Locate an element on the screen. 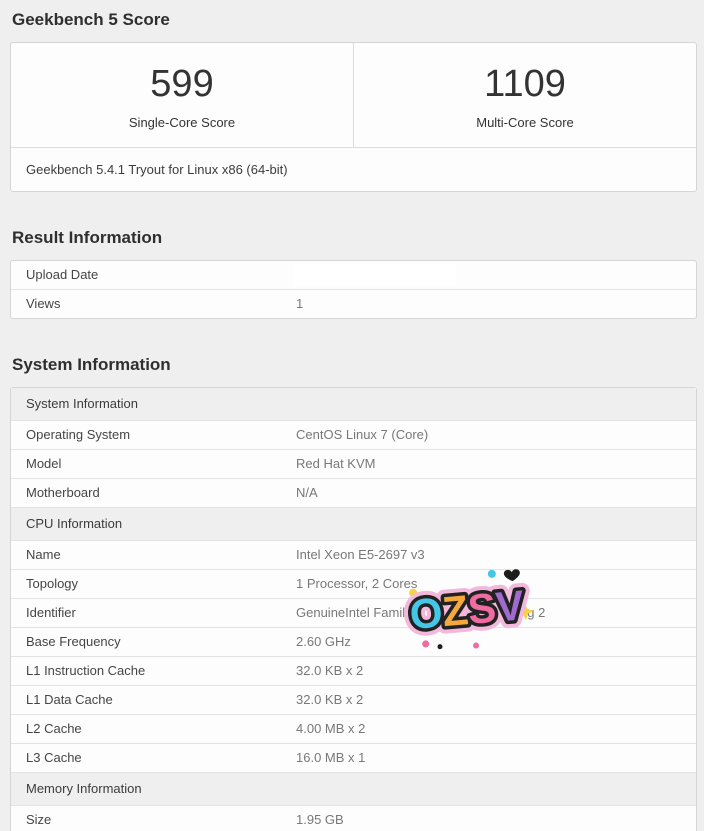 Image resolution: width=704 pixels, height=831 pixels. row-value: N/A is located at coordinates (307, 492).